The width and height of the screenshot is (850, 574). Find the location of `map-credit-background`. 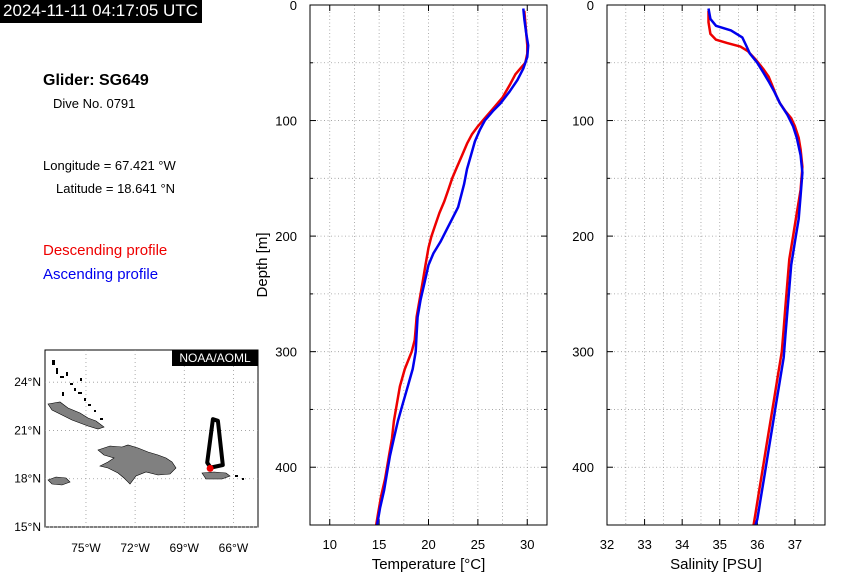

map-credit-background is located at coordinates (215, 358).